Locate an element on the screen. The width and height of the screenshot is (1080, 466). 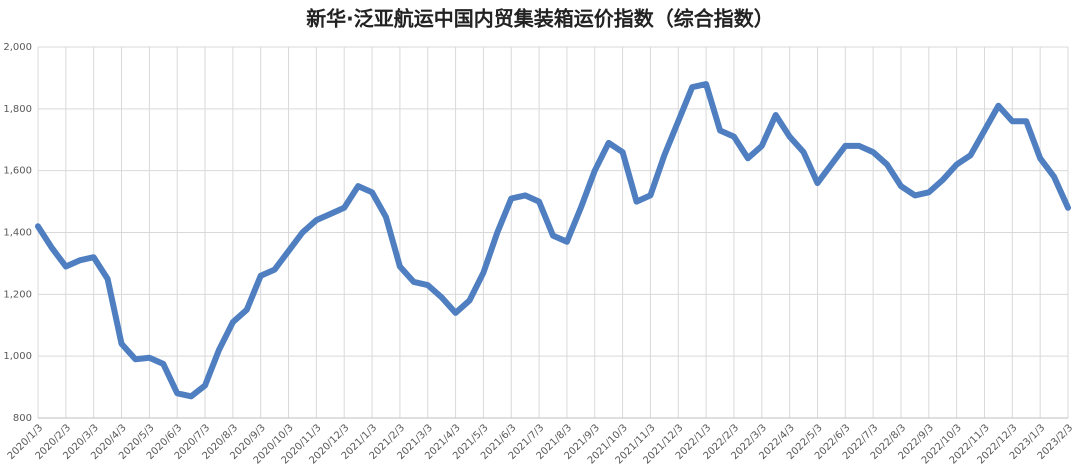
y-tick-label: 2,000 is located at coordinates (17, 47).